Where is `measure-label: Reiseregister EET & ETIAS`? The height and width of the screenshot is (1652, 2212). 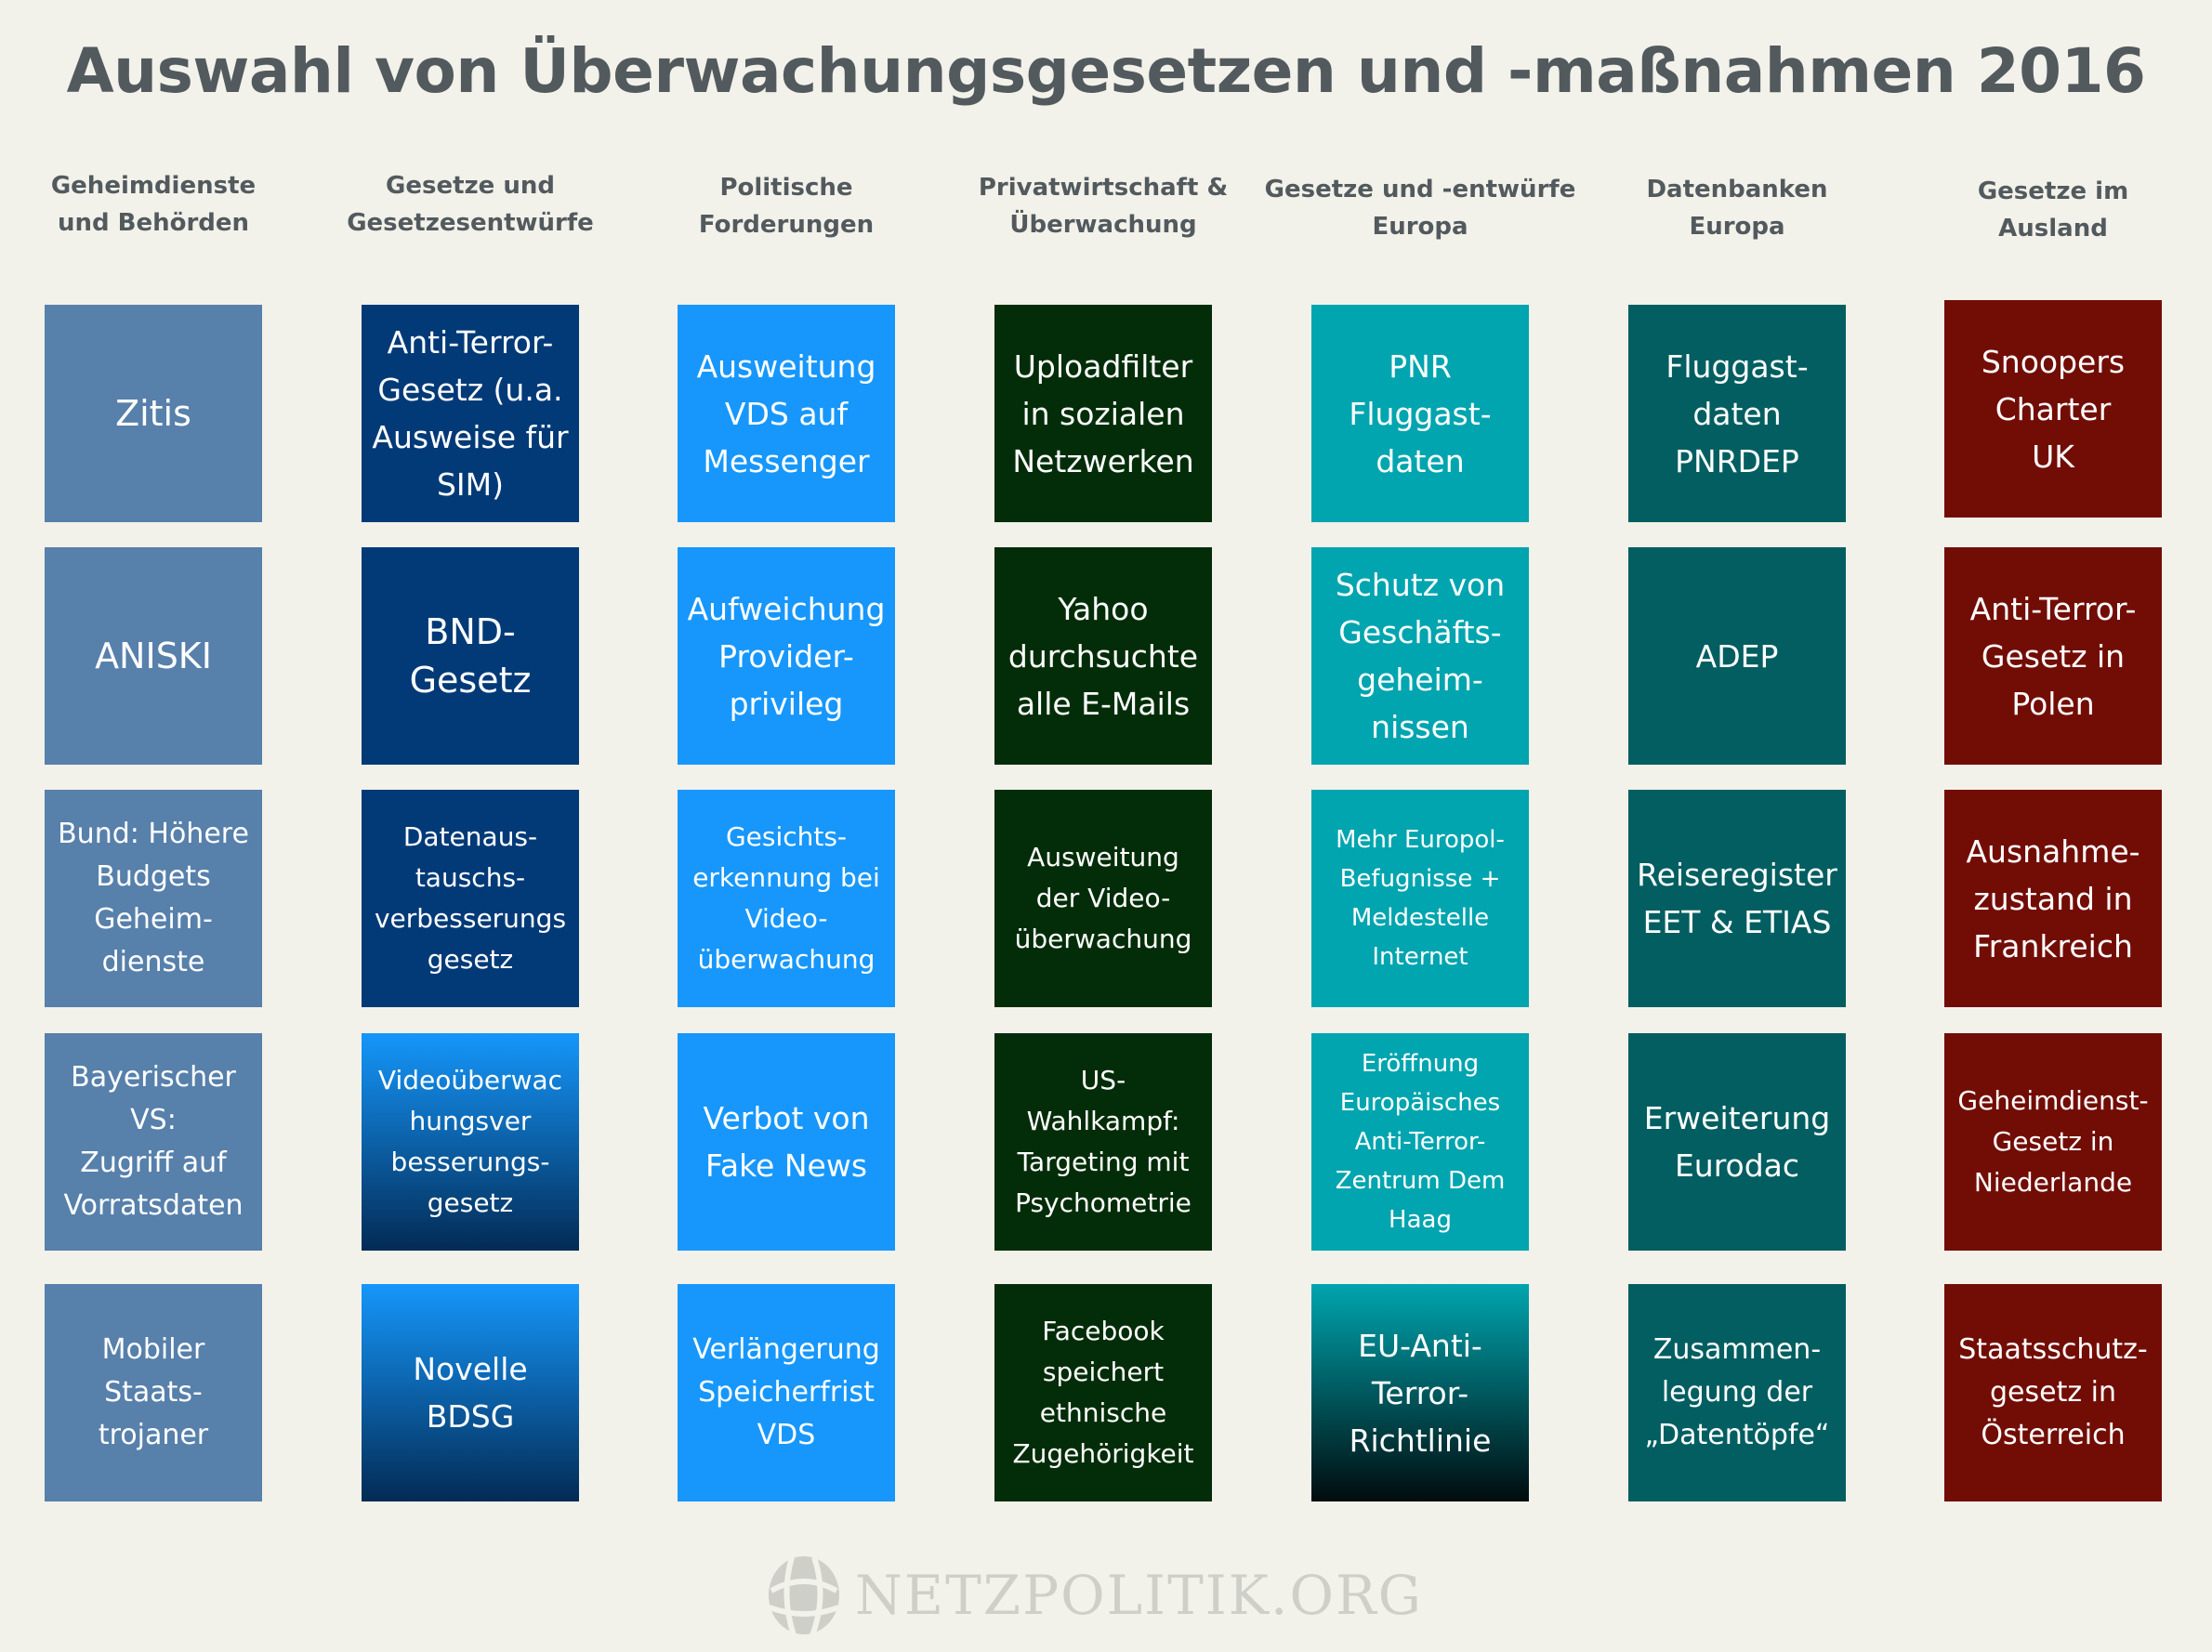
measure-label: Reiseregister EET & ETIAS is located at coordinates (1737, 898).